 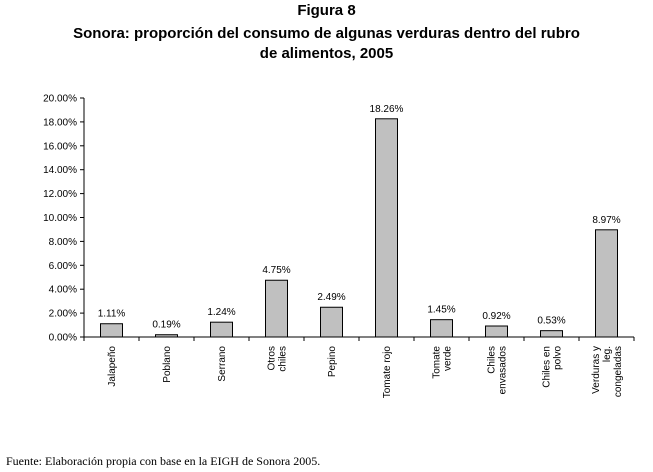 I want to click on data-label: 1.24%, so click(x=221, y=312).